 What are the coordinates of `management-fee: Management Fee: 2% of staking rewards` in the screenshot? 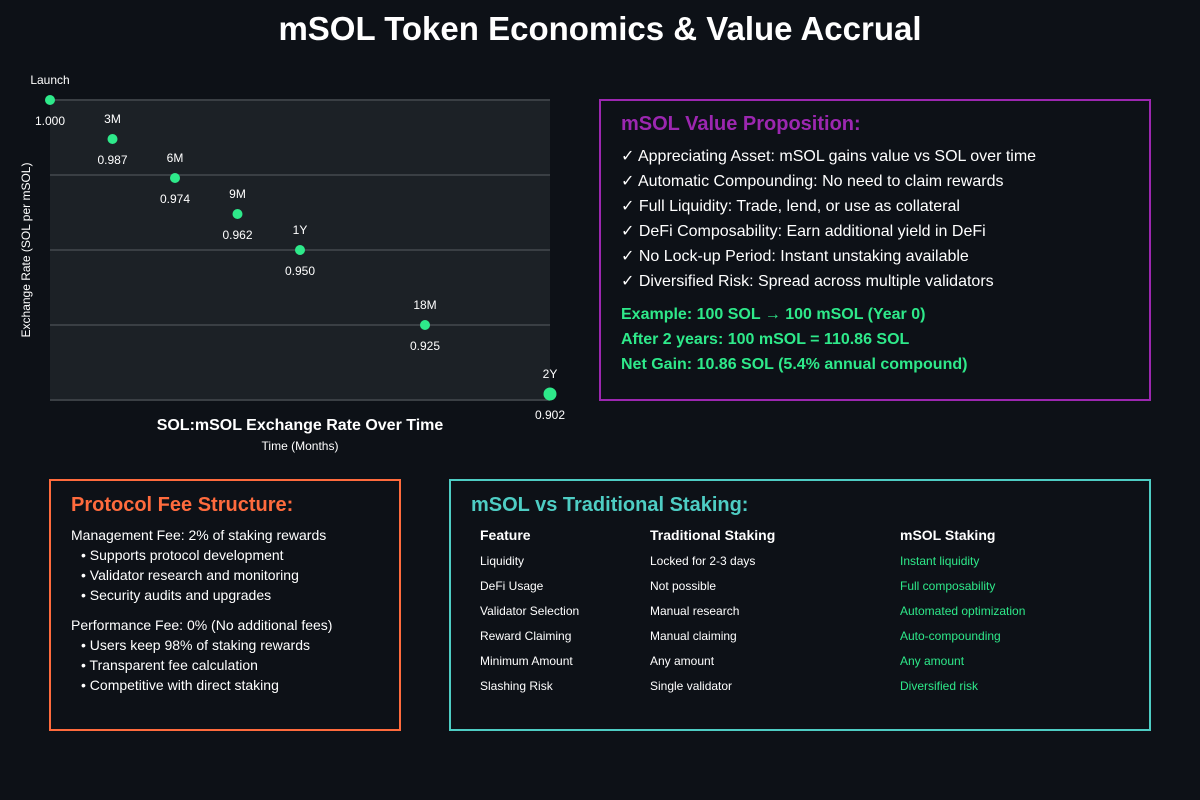 It's located at (199, 535).